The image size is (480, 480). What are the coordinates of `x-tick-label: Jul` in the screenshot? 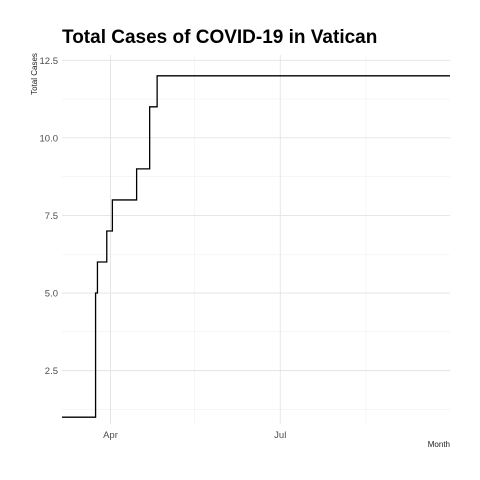 It's located at (280, 435).